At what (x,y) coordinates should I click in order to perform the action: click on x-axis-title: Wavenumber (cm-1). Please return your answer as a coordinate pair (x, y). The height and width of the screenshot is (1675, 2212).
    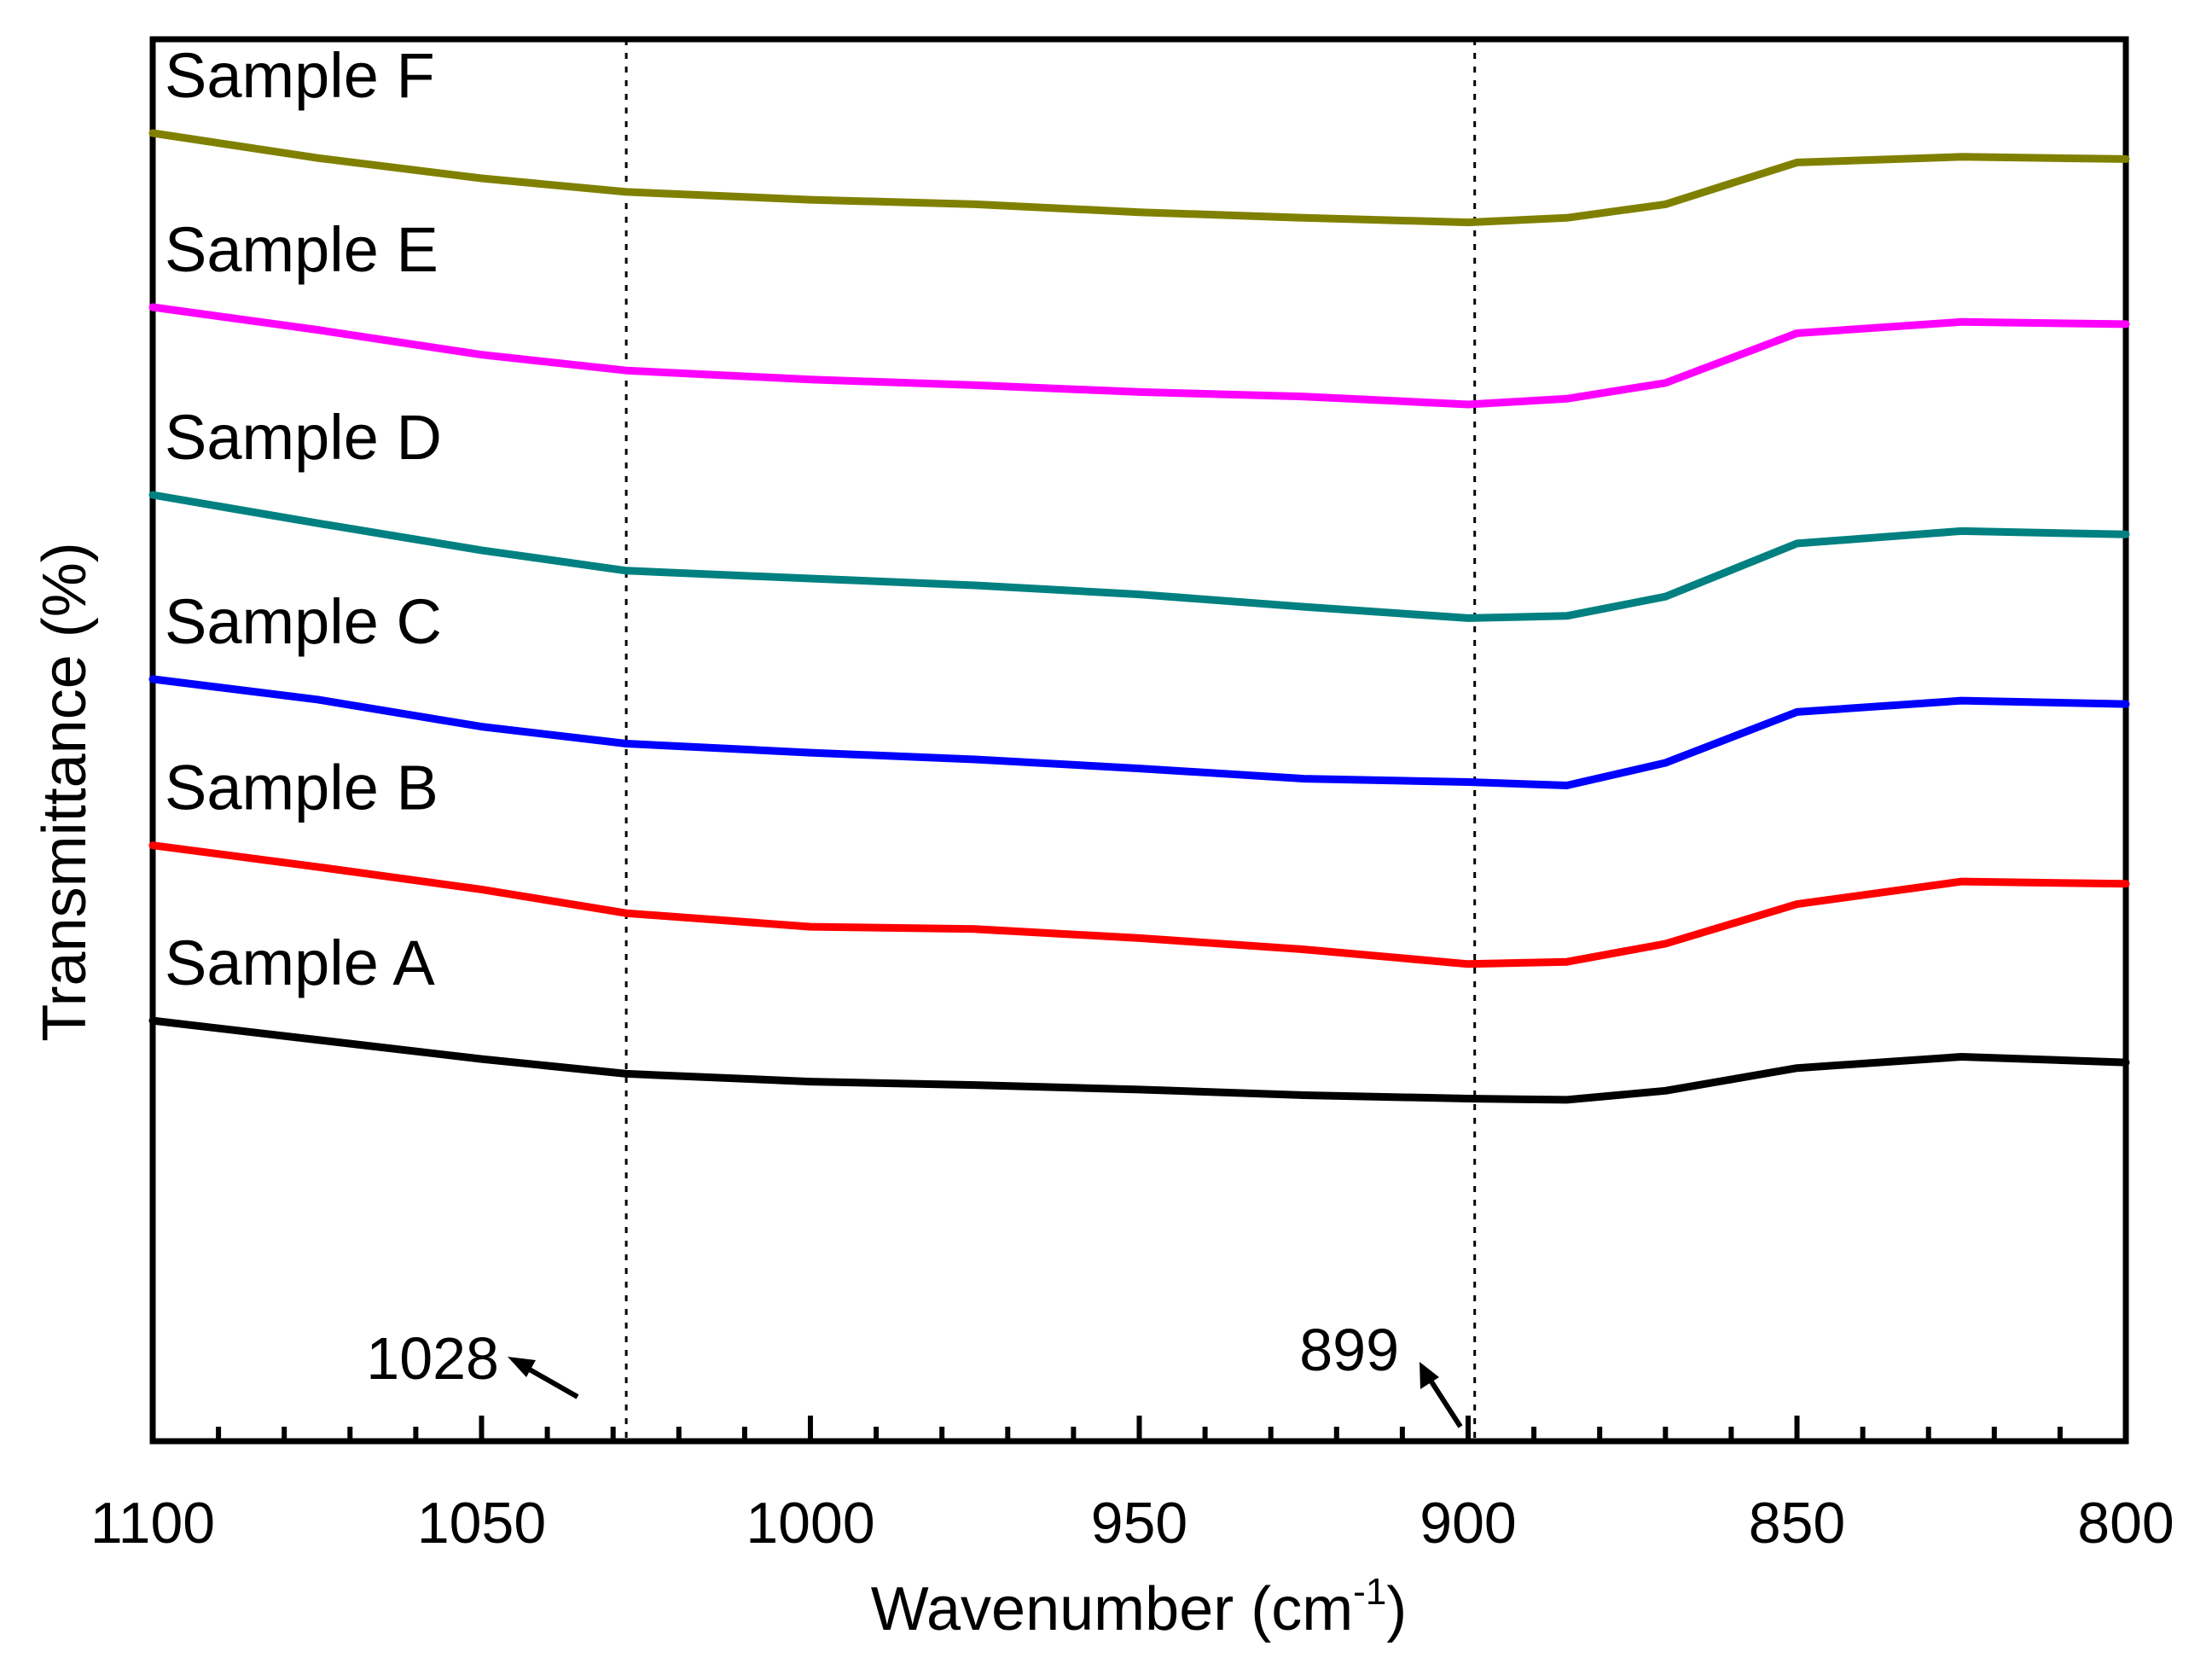
    Looking at the image, I should click on (1139, 1607).